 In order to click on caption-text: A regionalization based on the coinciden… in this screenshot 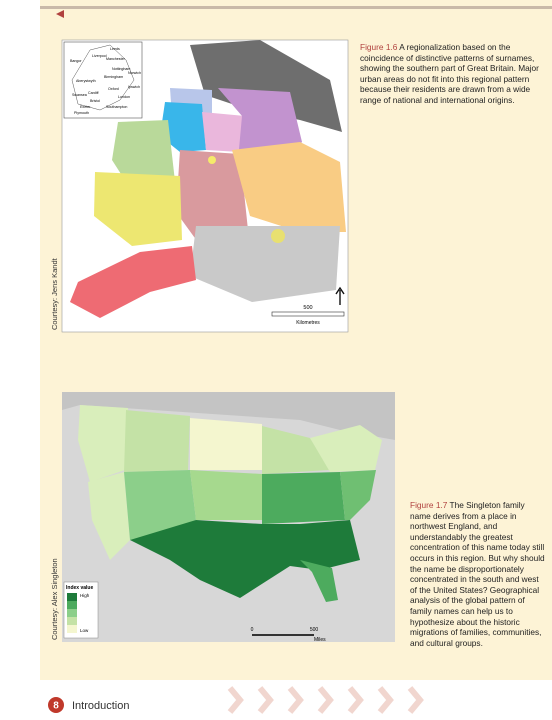, I will do `click(449, 73)`.